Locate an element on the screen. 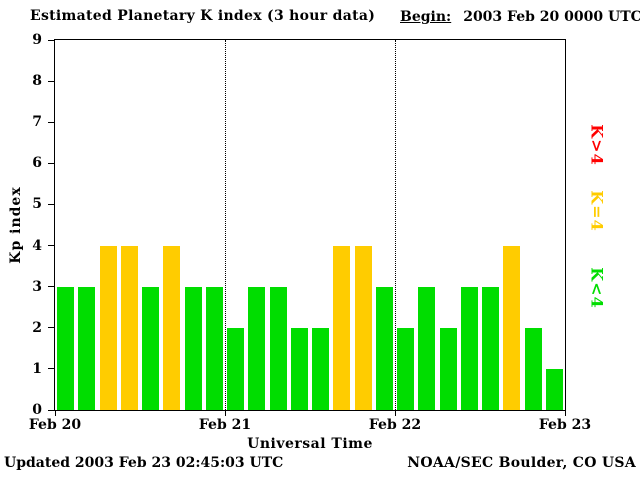 The width and height of the screenshot is (640, 480). y-tick-label: 2 is located at coordinates (37, 327).